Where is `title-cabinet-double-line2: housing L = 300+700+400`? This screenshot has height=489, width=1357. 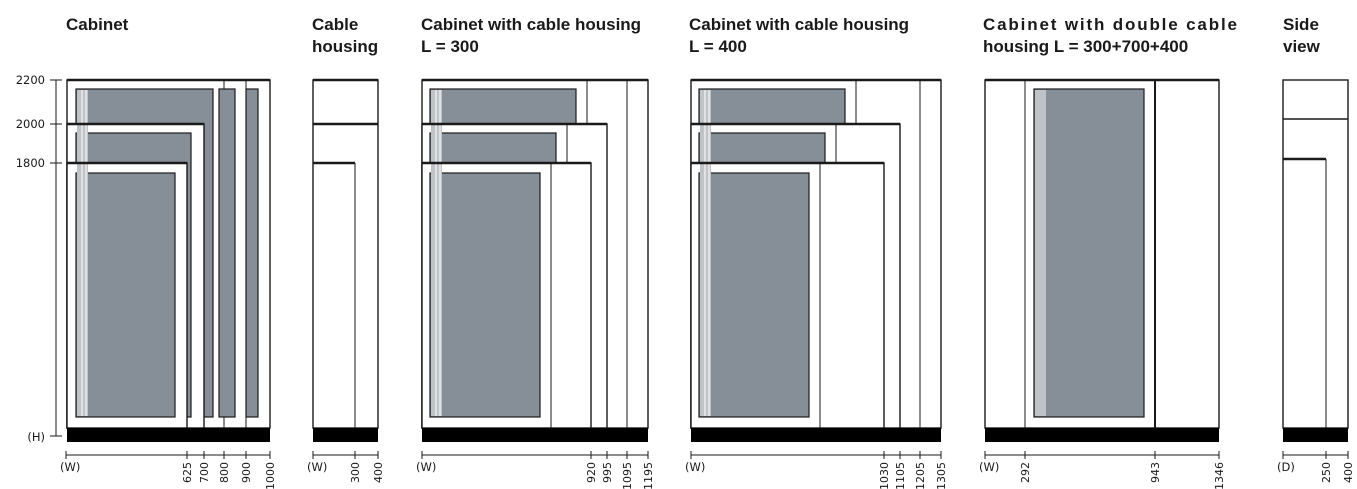 title-cabinet-double-line2: housing L = 300+700+400 is located at coordinates (1085, 46).